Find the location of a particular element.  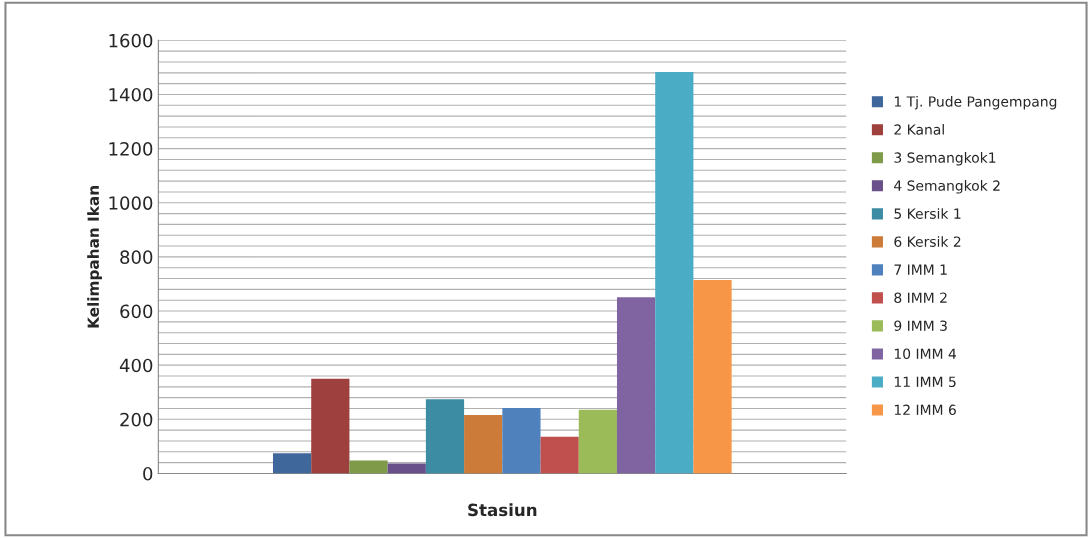

y-tick-label: 0 is located at coordinates (148, 473).